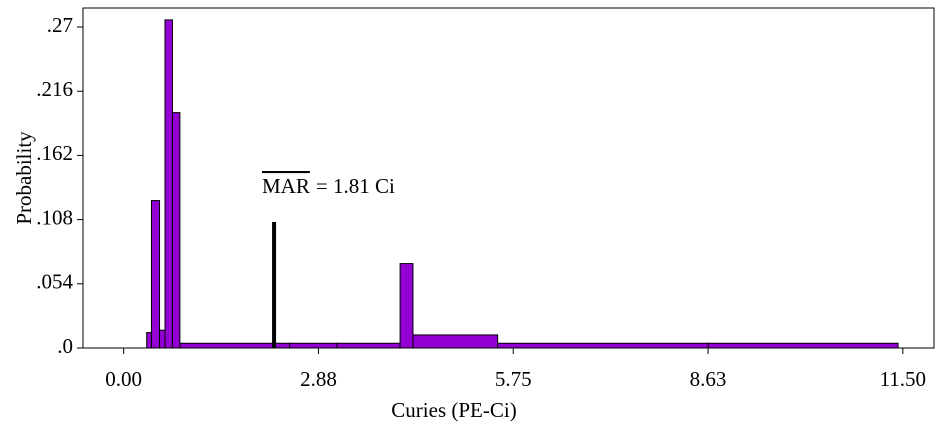  I want to click on x-tick-label: 5.75, so click(513, 379).